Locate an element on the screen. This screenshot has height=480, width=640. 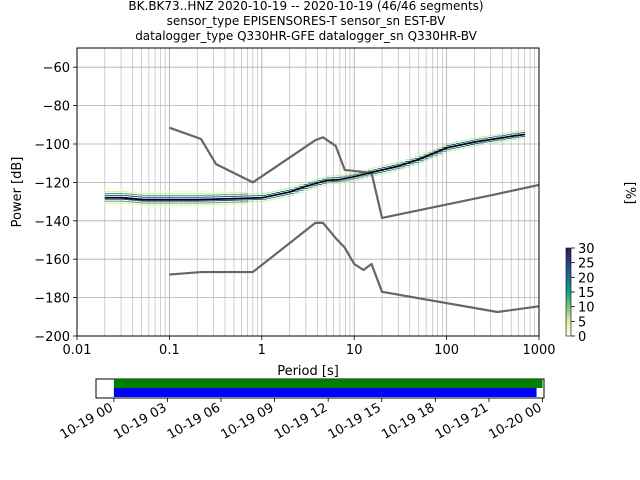
x-tick-label: 10 is located at coordinates (354, 350).